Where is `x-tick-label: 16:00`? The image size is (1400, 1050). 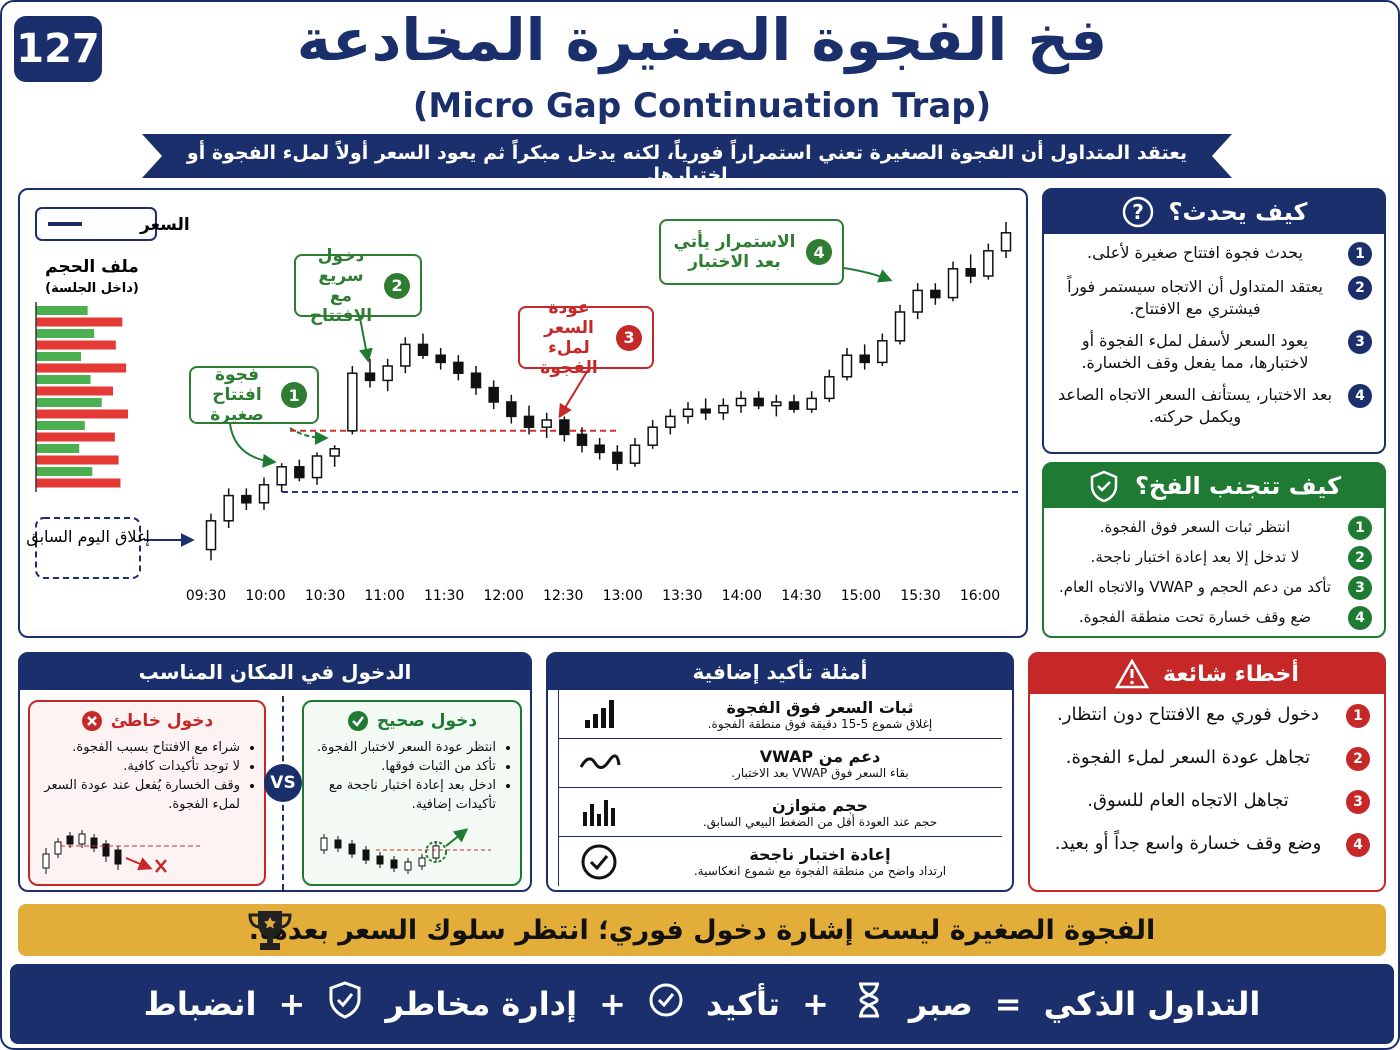
x-tick-label: 16:00 is located at coordinates (980, 596).